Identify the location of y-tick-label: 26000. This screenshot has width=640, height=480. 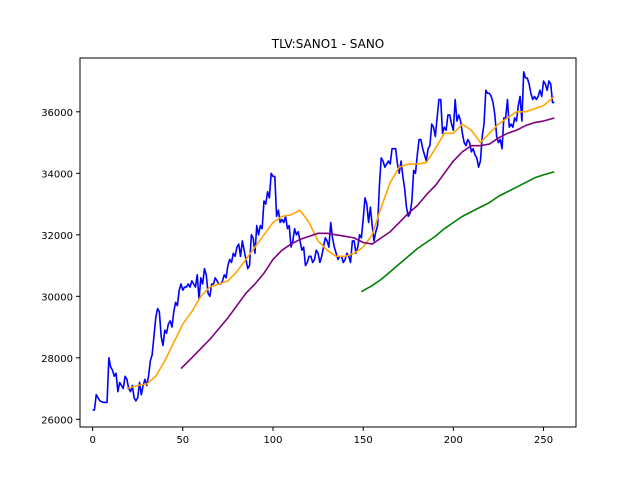
(57, 420).